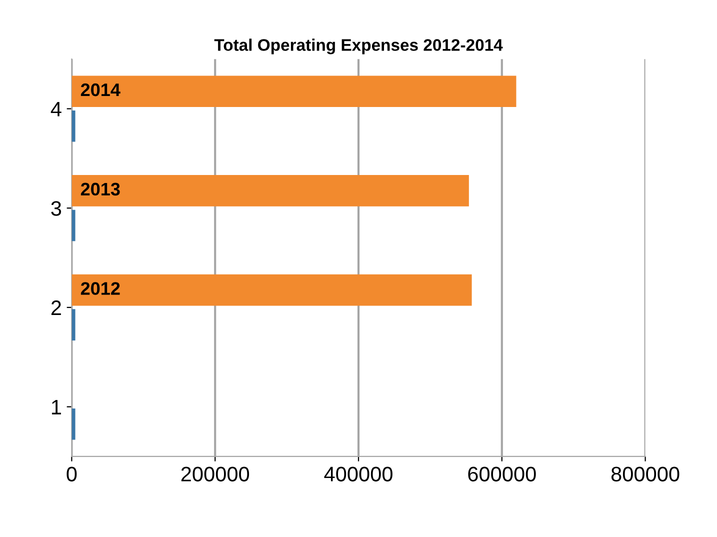 This screenshot has width=717, height=537. Describe the element at coordinates (56, 208) in the screenshot. I see `y-tick-label: 3` at that location.